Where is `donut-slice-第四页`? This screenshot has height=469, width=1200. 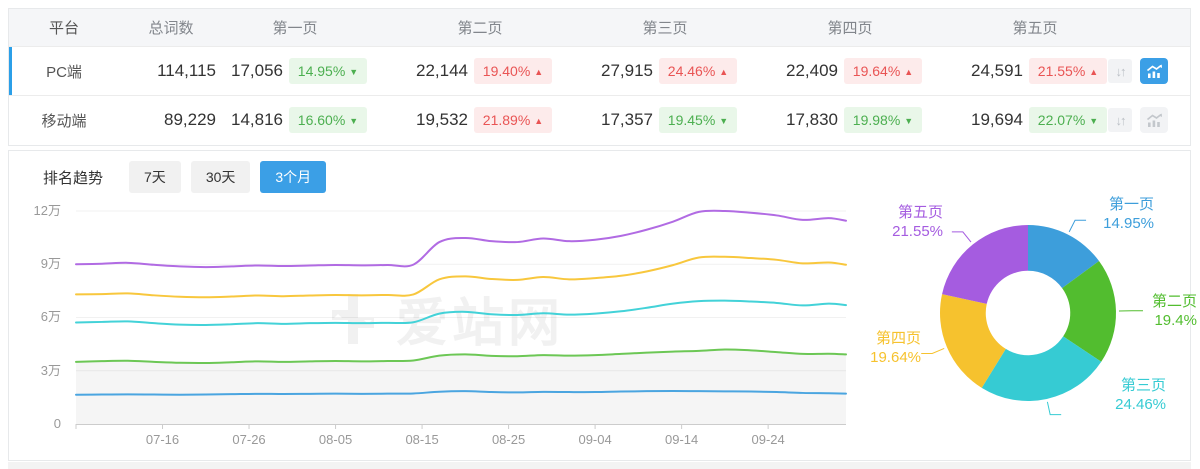 donut-slice-第四页 is located at coordinates (973, 341).